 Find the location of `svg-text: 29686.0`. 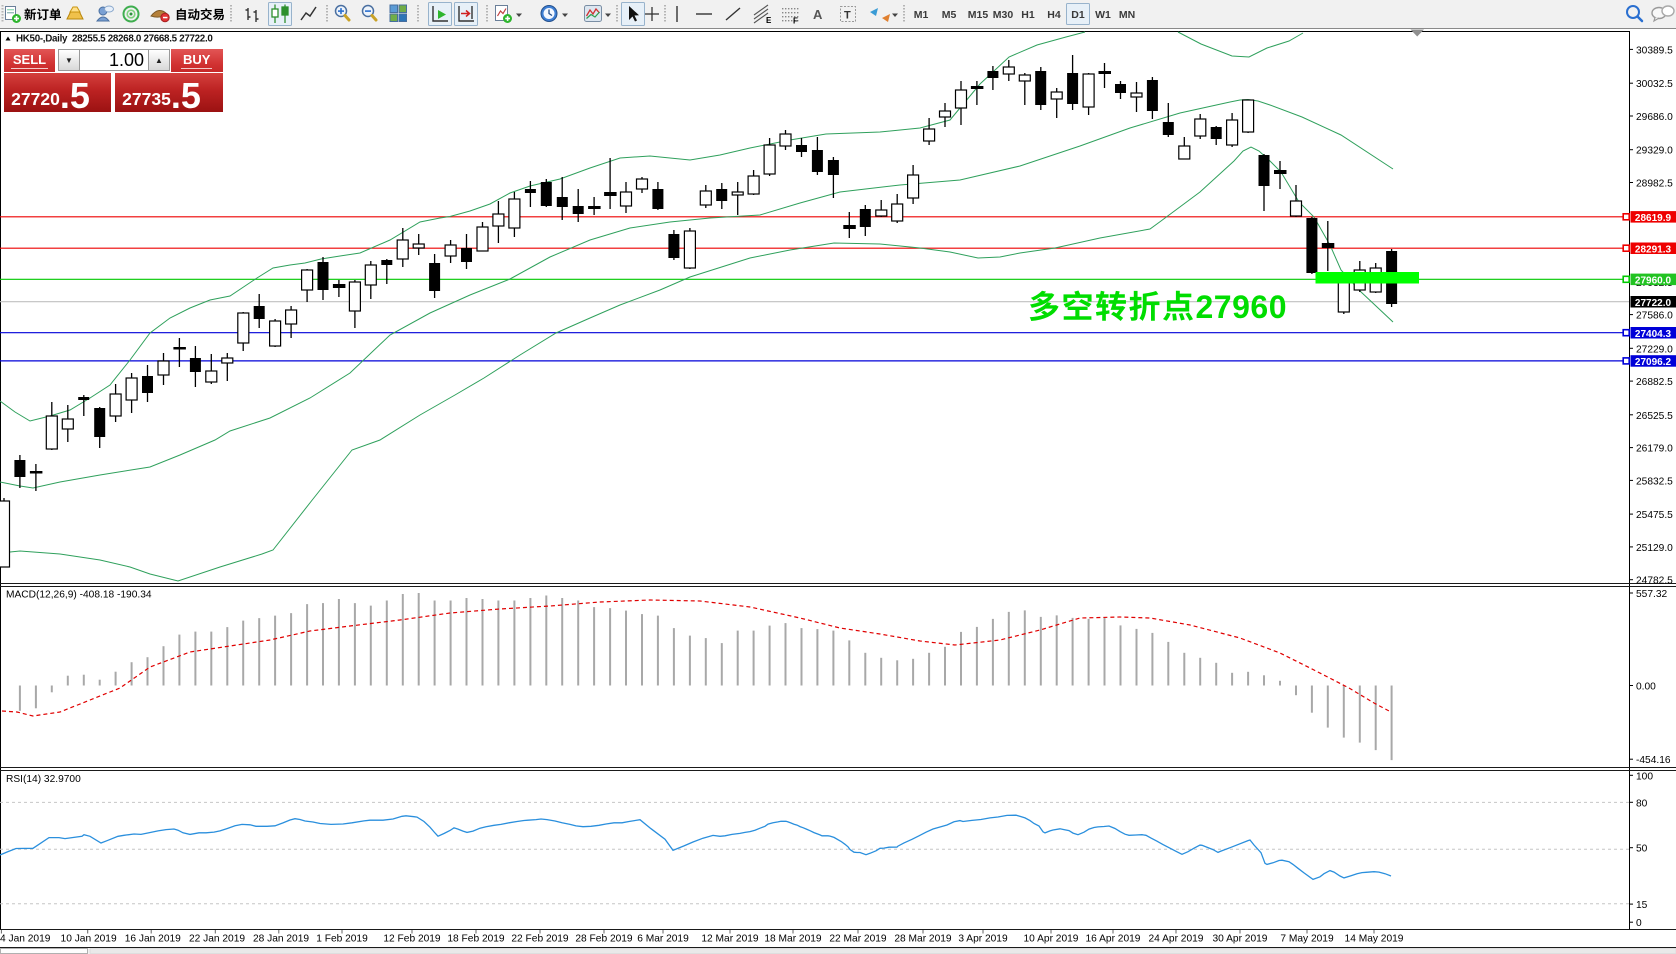

svg-text: 29686.0 is located at coordinates (1654, 117).